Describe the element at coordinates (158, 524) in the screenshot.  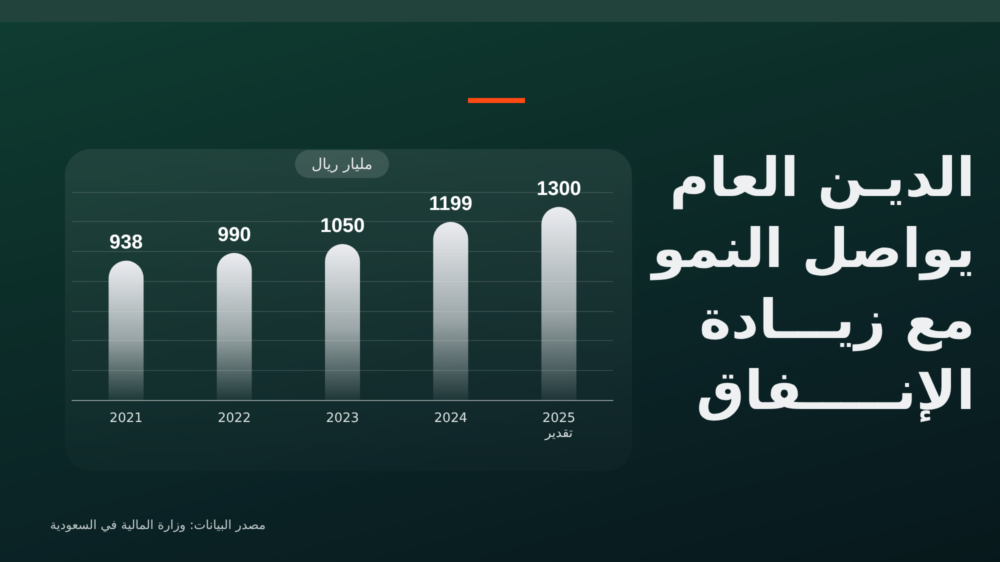
I see `text: مصدر البيانات: وزارة المالية في السعودية` at that location.